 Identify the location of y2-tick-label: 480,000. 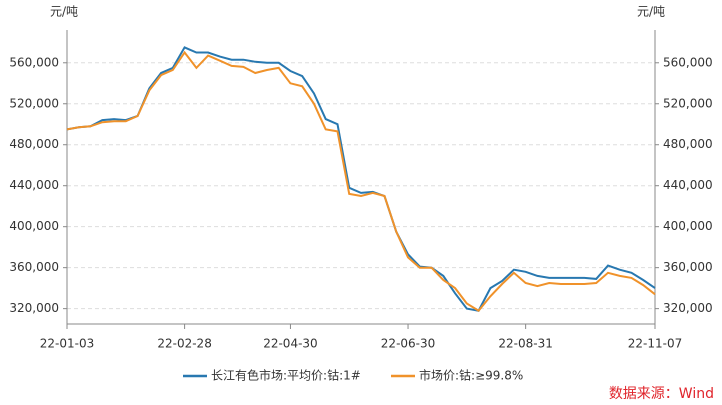
(688, 144).